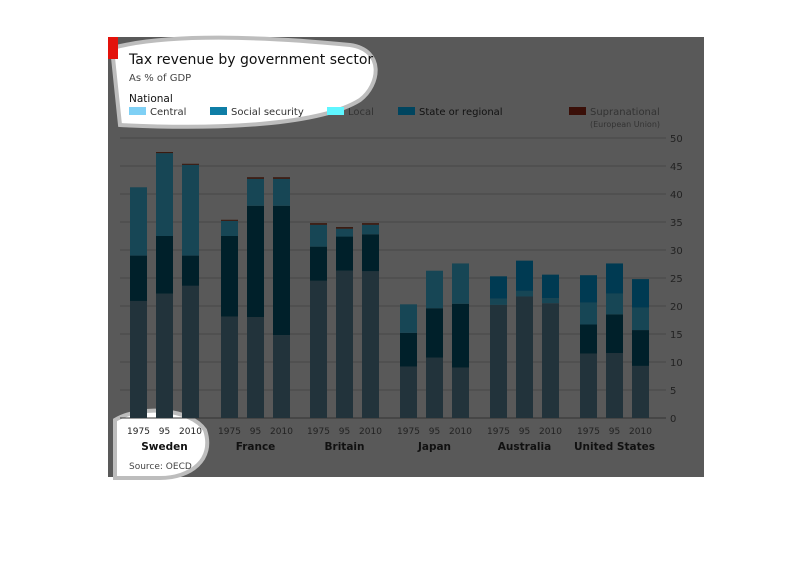 The image size is (810, 572). What do you see at coordinates (256, 447) in the screenshot?
I see `country-label: France` at bounding box center [256, 447].